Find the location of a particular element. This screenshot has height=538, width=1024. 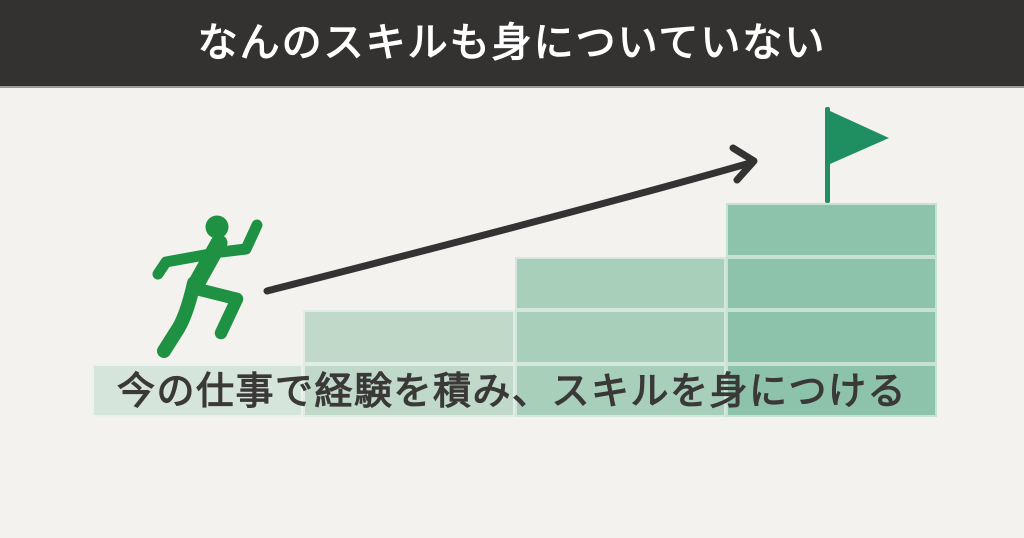

caption-text: 今の仕事で経験を積み、スキルを身につける is located at coordinates (511, 392).